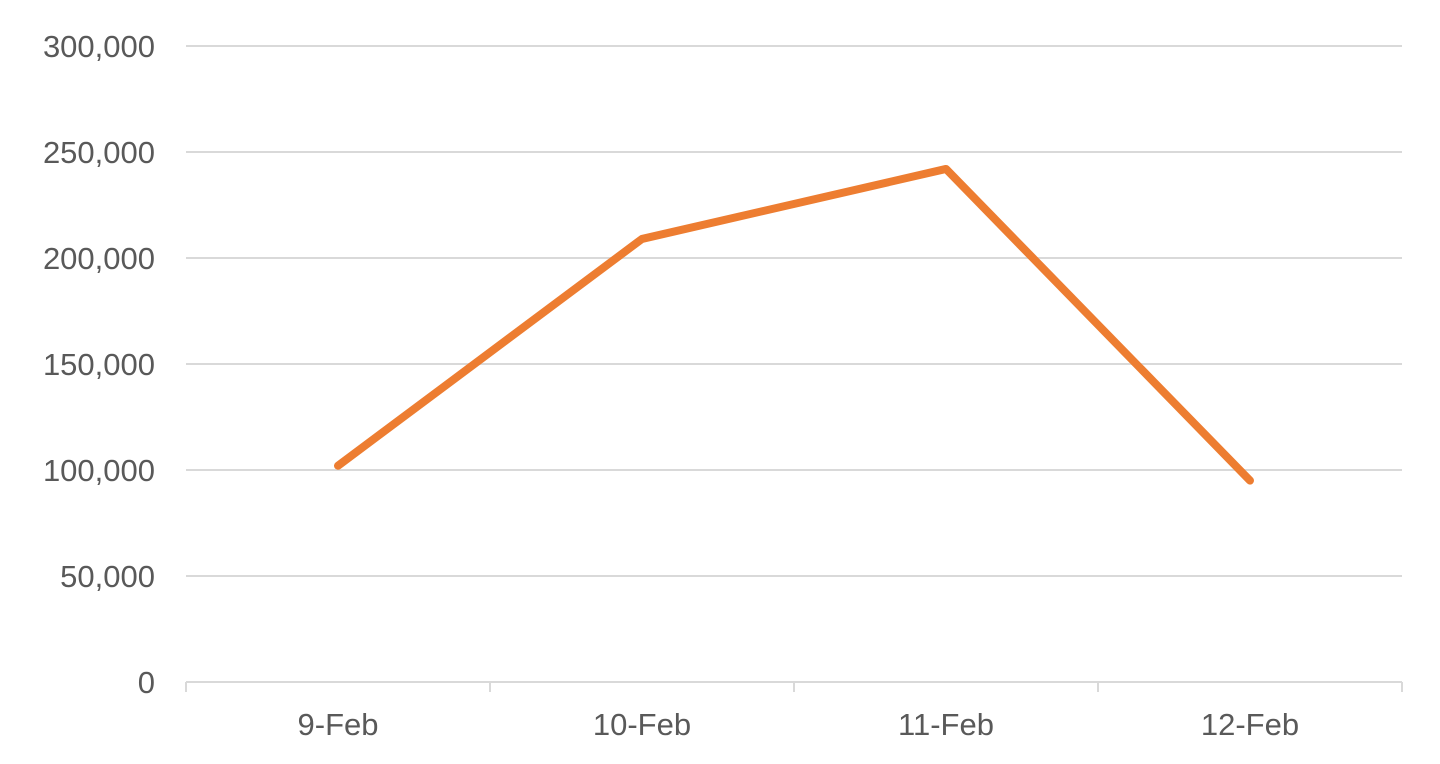 This screenshot has width=1440, height=764. What do you see at coordinates (794, 686) in the screenshot?
I see `x-axis` at bounding box center [794, 686].